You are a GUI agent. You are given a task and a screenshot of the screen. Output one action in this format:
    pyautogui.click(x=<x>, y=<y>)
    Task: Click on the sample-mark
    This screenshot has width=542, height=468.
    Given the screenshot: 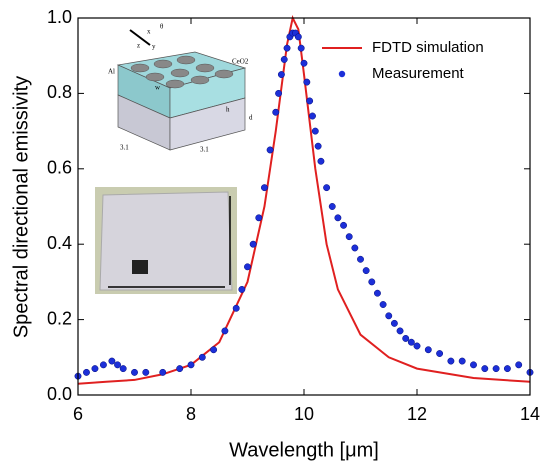 What is the action you would take?
    pyautogui.click(x=140, y=267)
    